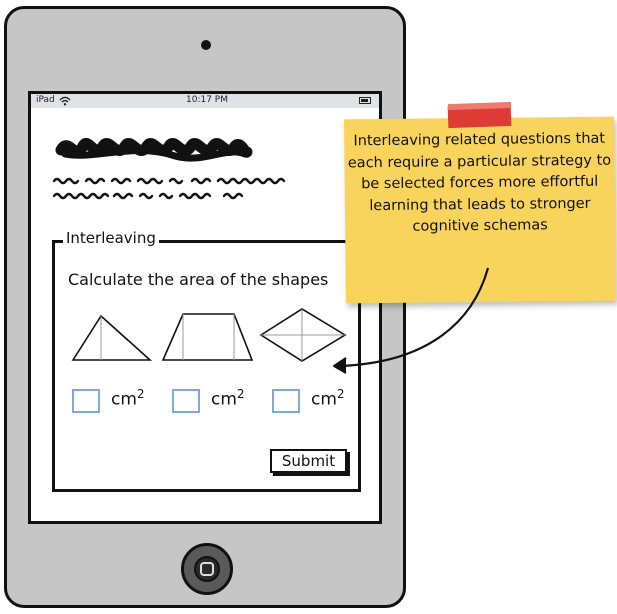 This screenshot has height=614, width=617. Describe the element at coordinates (303, 335) in the screenshot. I see `rhombus-icon` at that location.